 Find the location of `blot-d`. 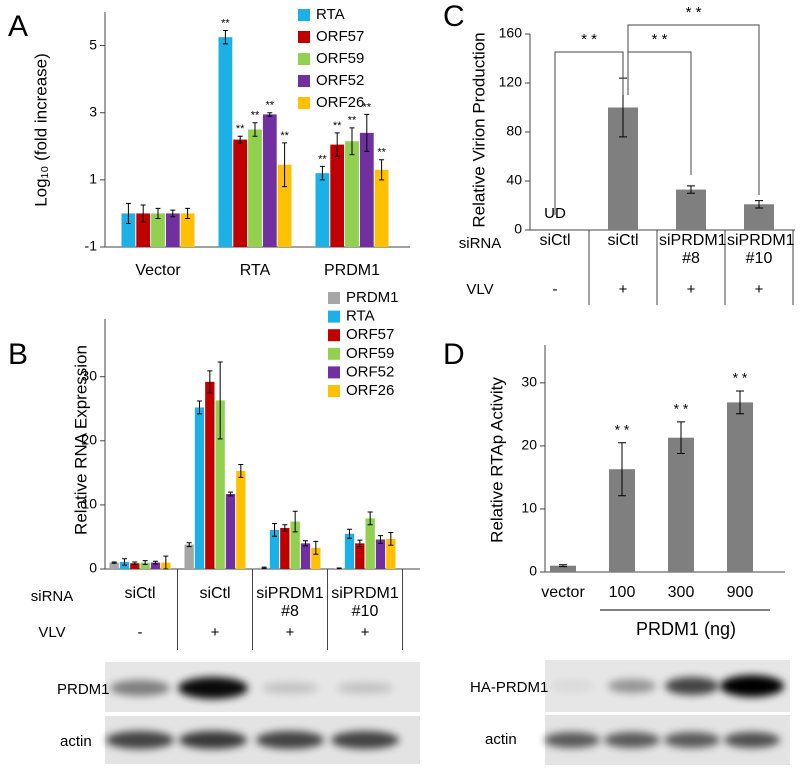

blot-d is located at coordinates (667, 712).